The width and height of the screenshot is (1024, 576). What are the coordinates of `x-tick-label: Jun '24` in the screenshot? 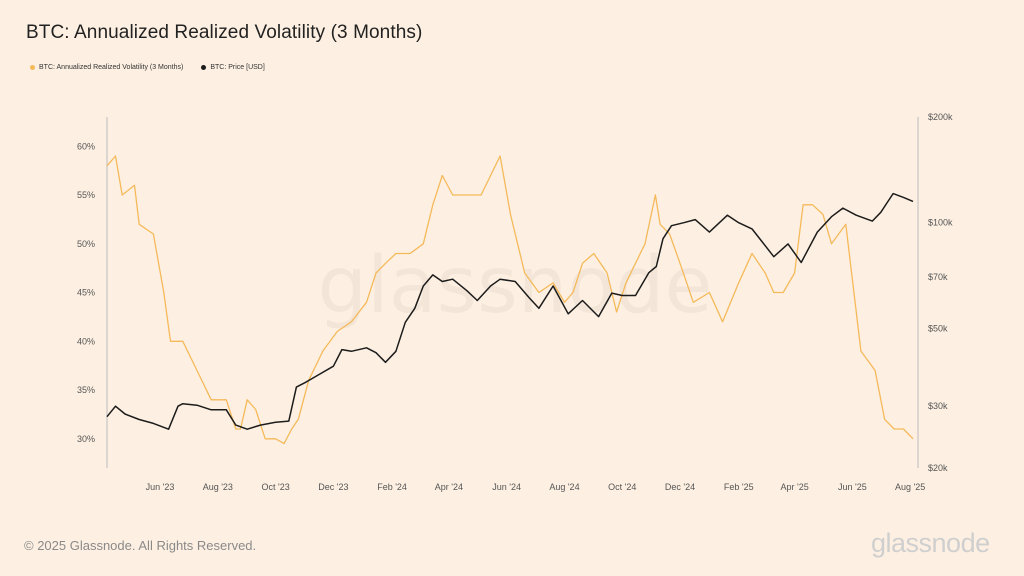 It's located at (506, 487).